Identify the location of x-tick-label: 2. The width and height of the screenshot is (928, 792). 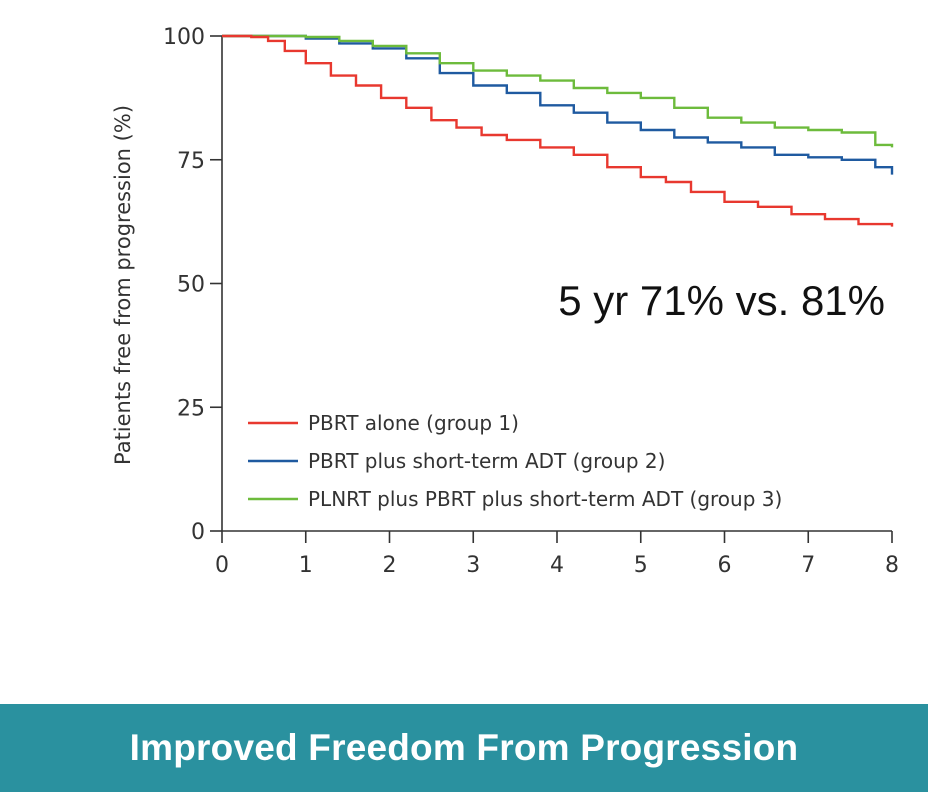
(390, 565).